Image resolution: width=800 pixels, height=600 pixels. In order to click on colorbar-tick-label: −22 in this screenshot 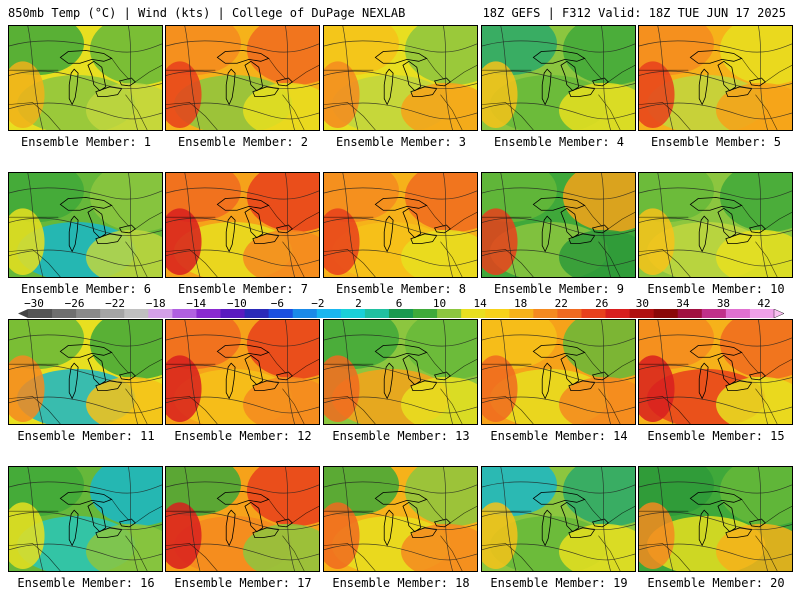, I will do `click(115, 303)`.